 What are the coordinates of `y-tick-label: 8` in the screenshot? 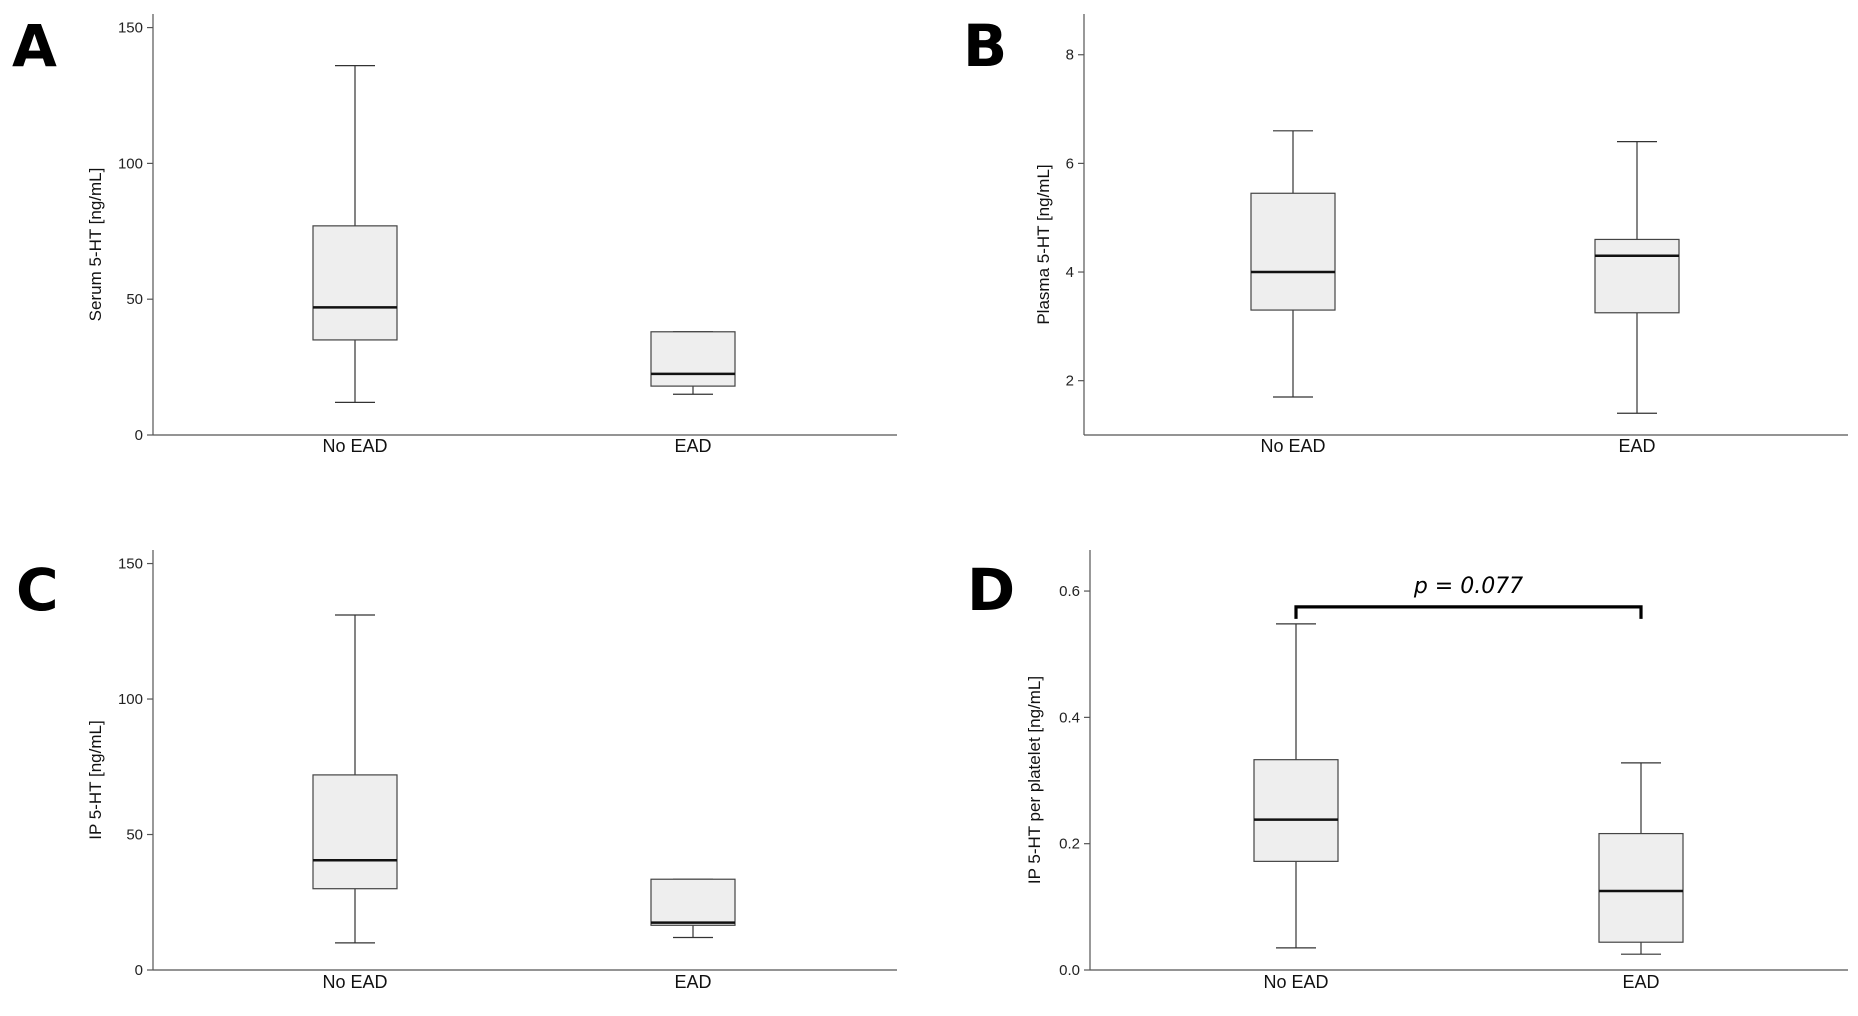 It's located at (1070, 55).